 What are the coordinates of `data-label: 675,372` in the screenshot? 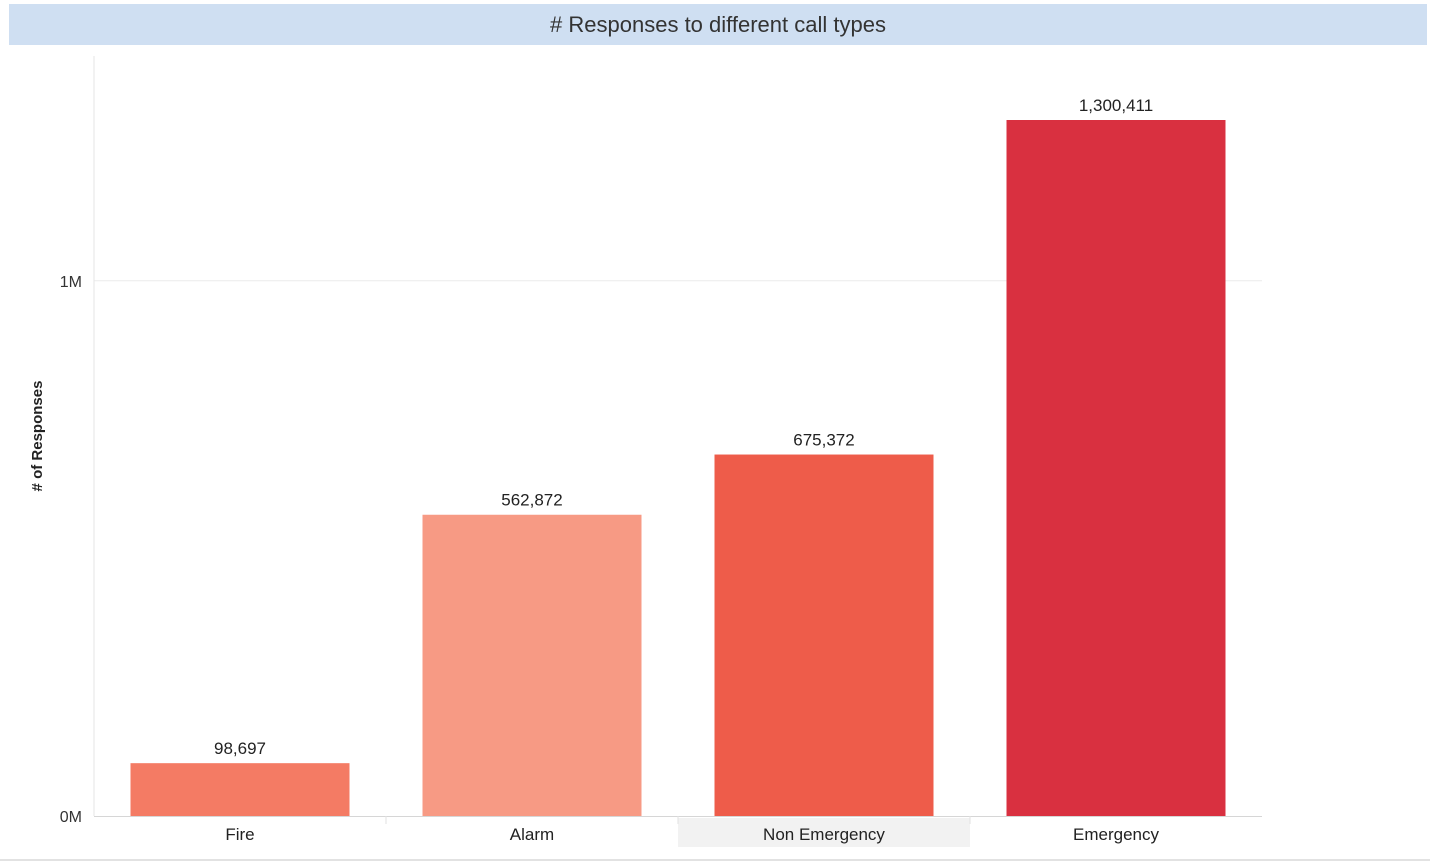 It's located at (823, 440).